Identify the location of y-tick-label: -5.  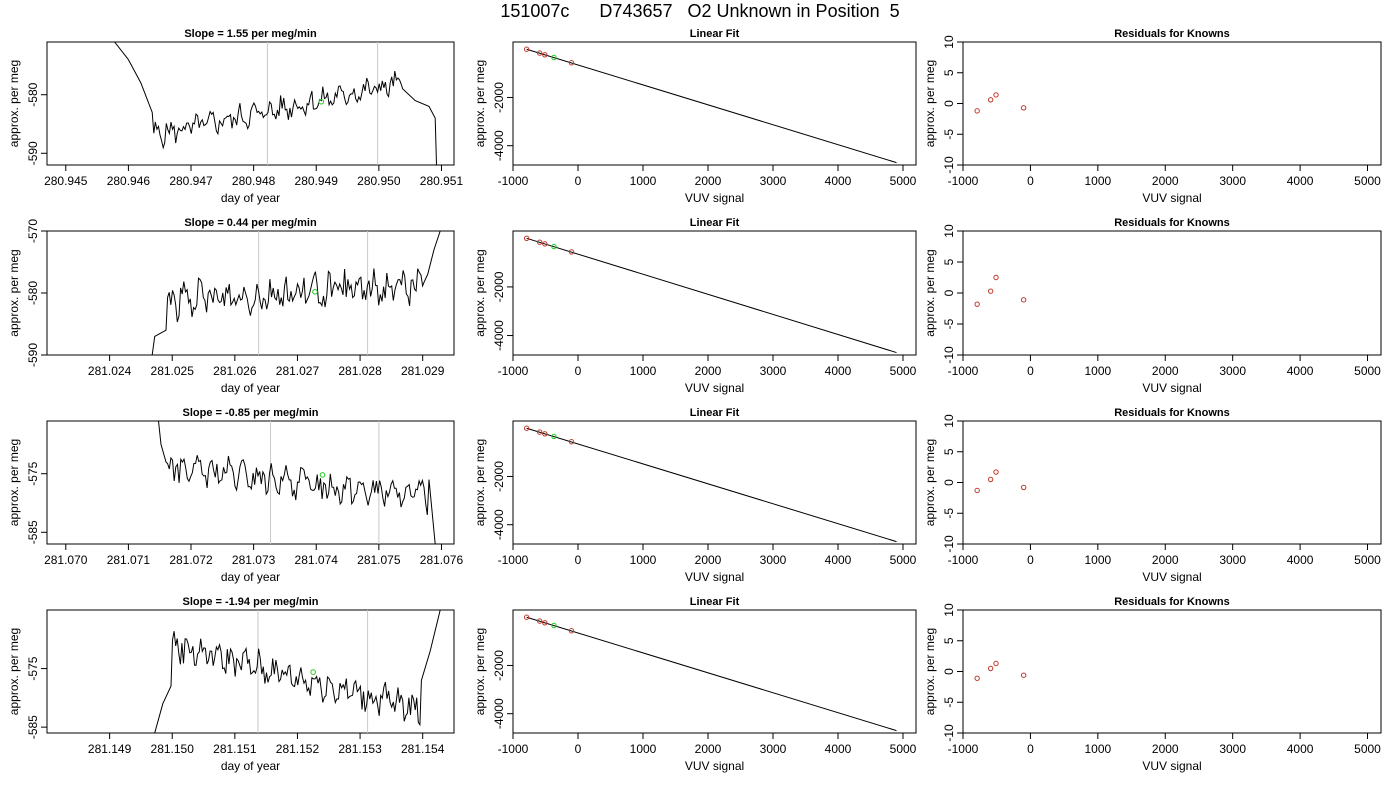
(949, 323).